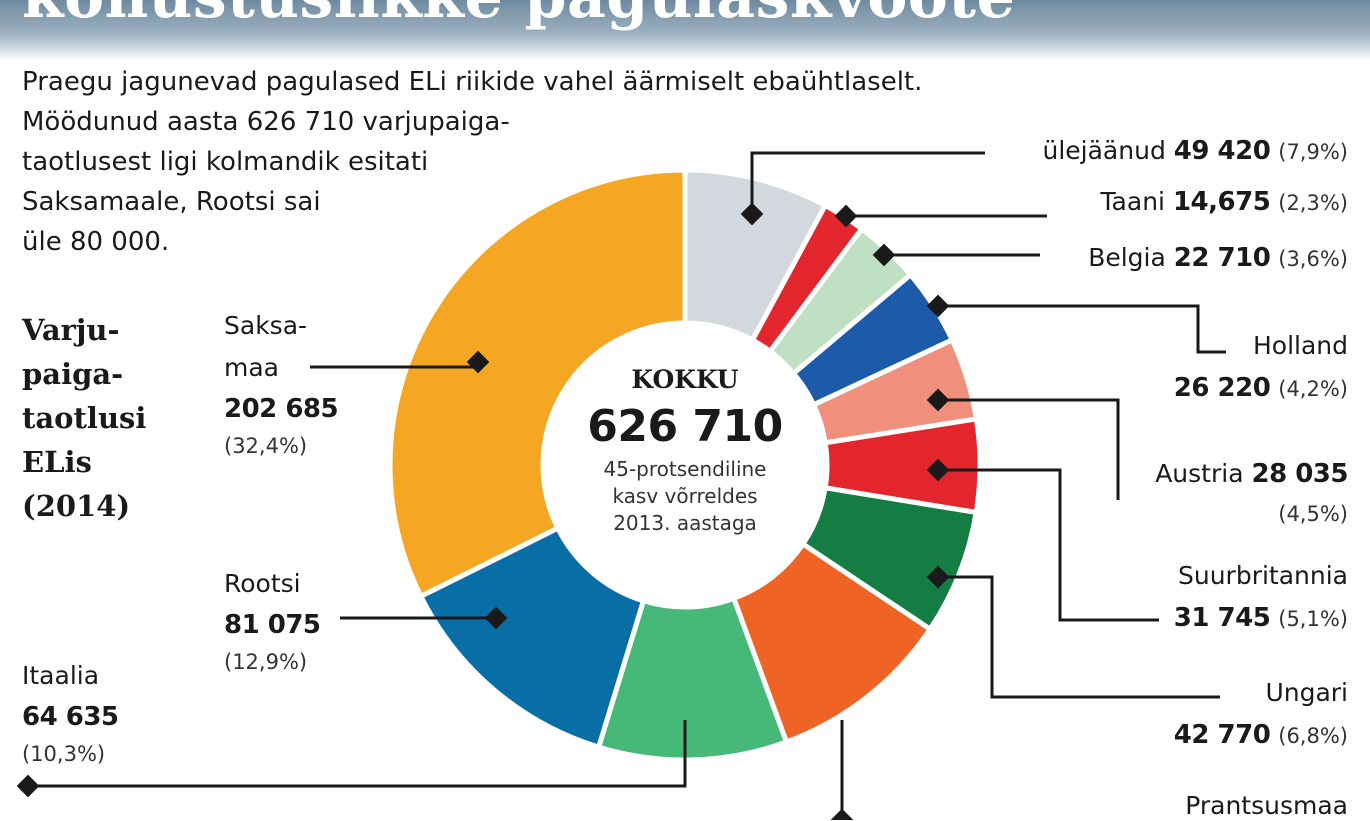  Describe the element at coordinates (1313, 619) in the screenshot. I see `slice-percent: (5,1%)` at that location.